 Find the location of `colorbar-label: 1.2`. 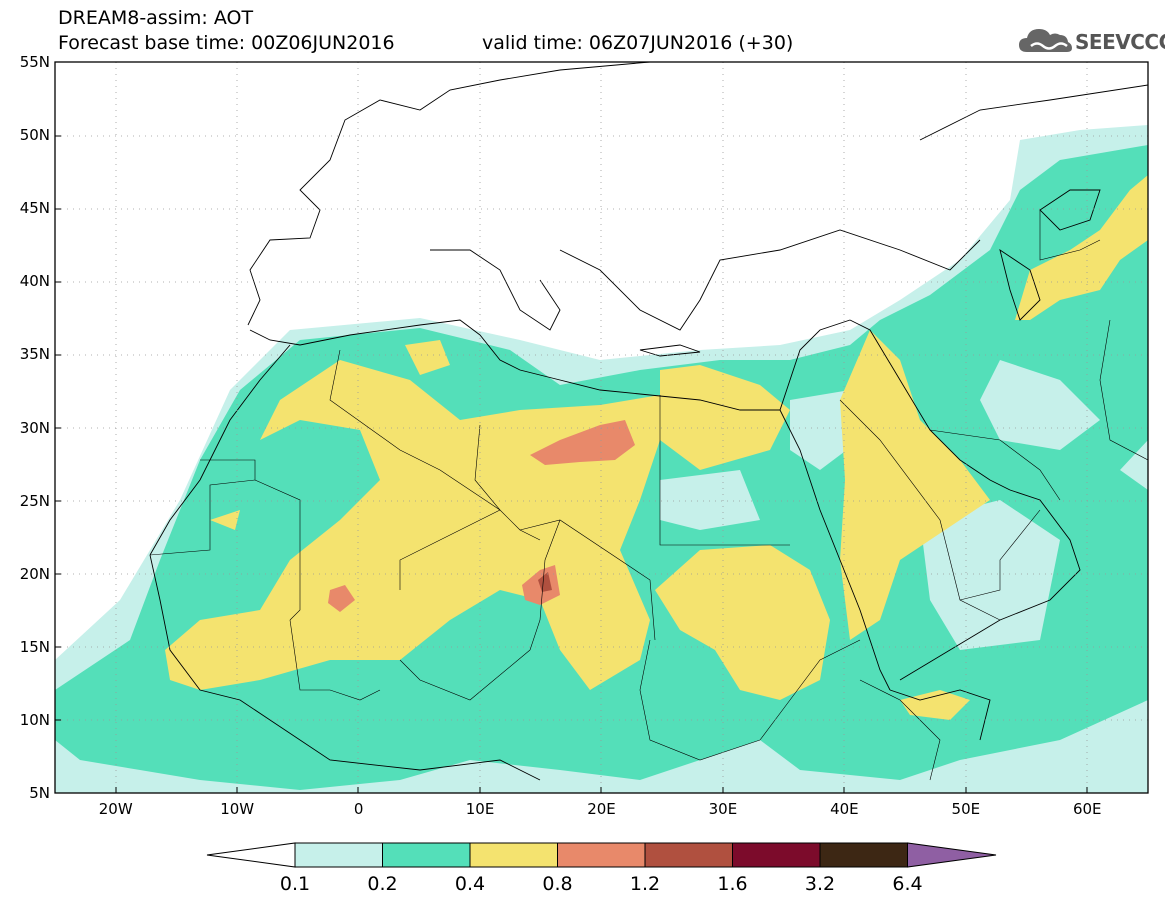

colorbar-label: 1.2 is located at coordinates (645, 884).